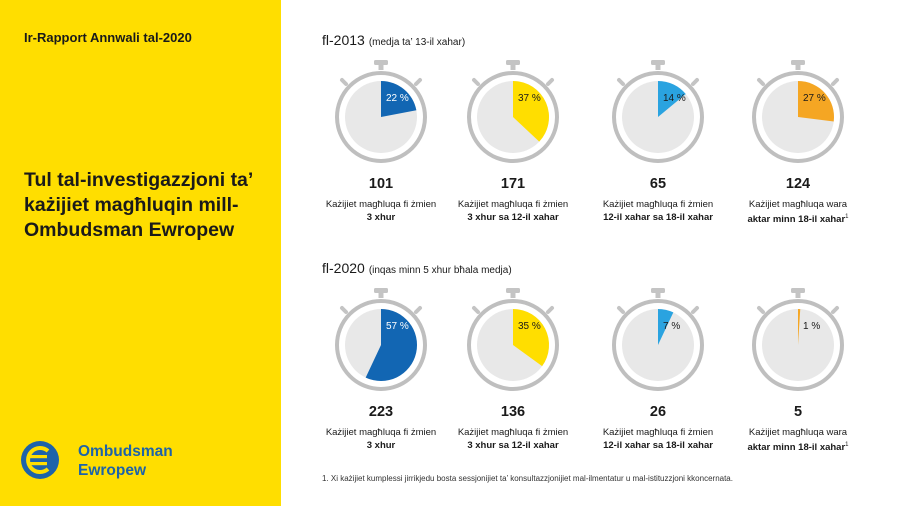 The height and width of the screenshot is (506, 900). What do you see at coordinates (671, 326) in the screenshot?
I see `pie-percent-label: 7 %` at bounding box center [671, 326].